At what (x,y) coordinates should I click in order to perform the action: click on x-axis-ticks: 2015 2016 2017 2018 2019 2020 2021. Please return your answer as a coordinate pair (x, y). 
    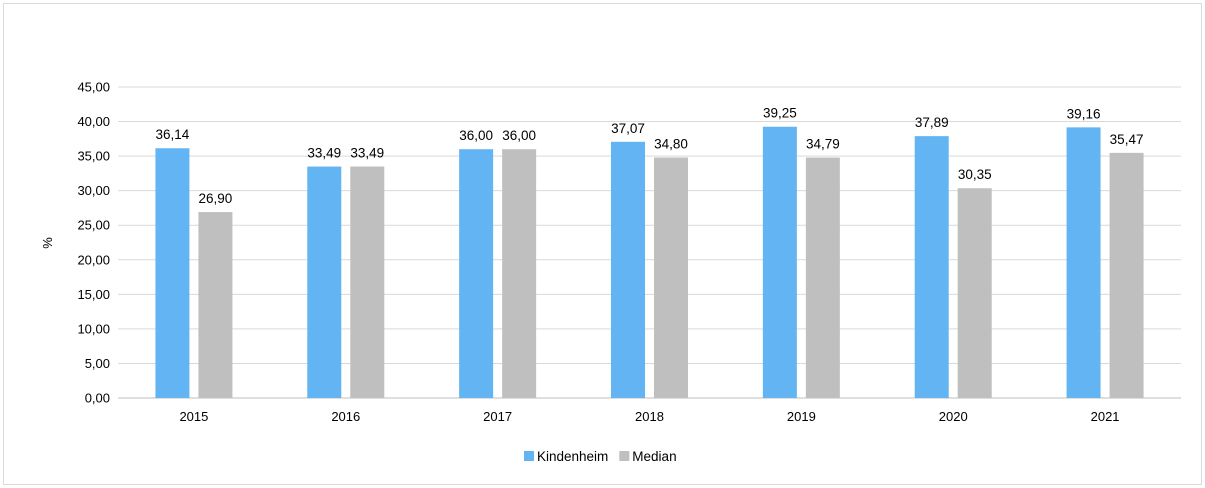
    Looking at the image, I should click on (649, 416).